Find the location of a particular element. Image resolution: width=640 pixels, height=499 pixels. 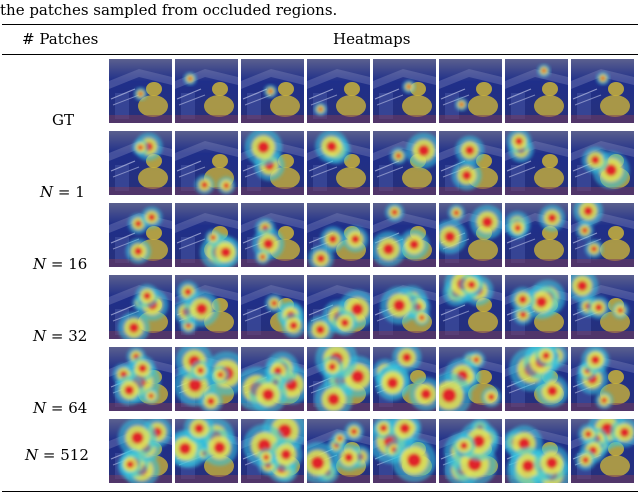

row-label-value: = 64 is located at coordinates (67, 408).